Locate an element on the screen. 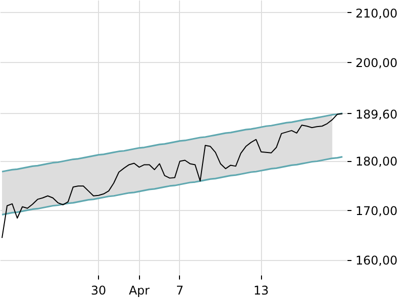 Image resolution: width=400 pixels, height=300 pixels. y-tick-label: 189,60 is located at coordinates (377, 114).